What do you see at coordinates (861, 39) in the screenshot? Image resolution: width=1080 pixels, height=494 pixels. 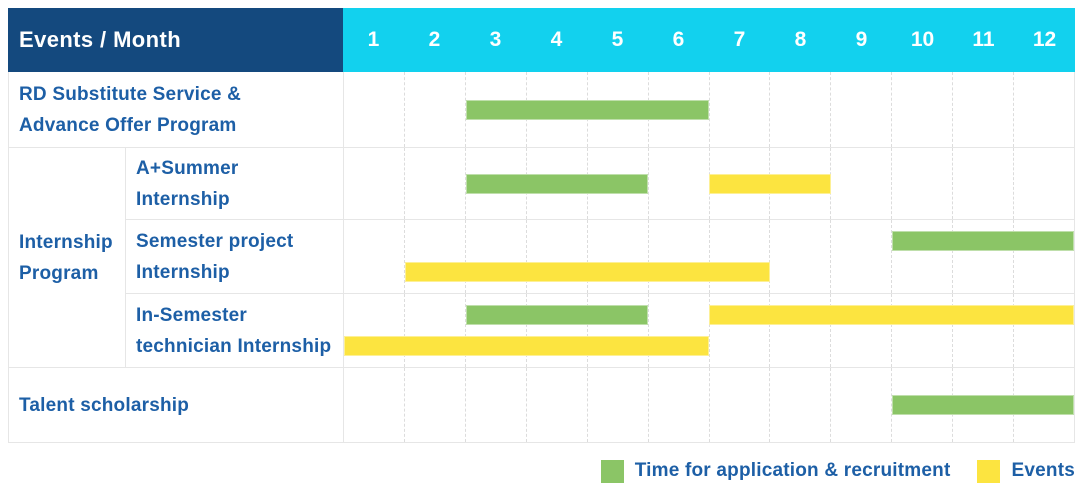 I see `month-header-9: 9` at bounding box center [861, 39].